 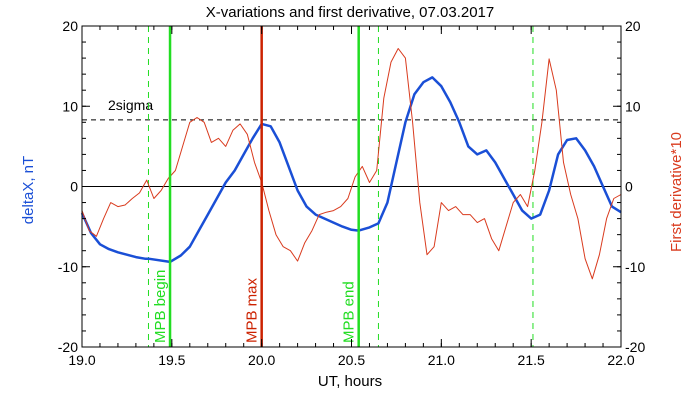 I want to click on marker-label-2: MPB end, so click(x=349, y=312).